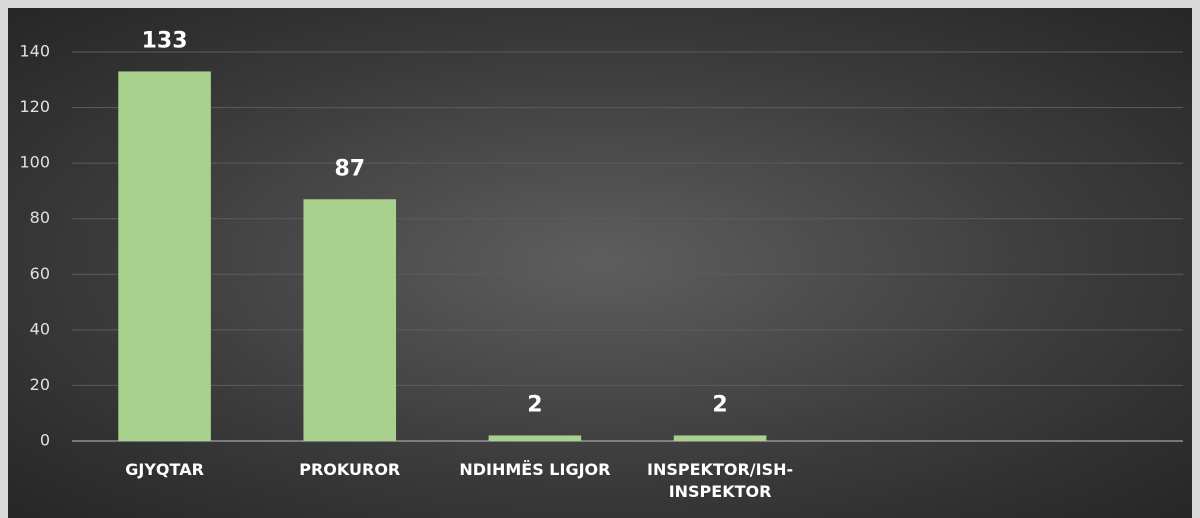 The width and height of the screenshot is (1200, 518). I want to click on x-tick-label: PROKUROR, so click(350, 469).